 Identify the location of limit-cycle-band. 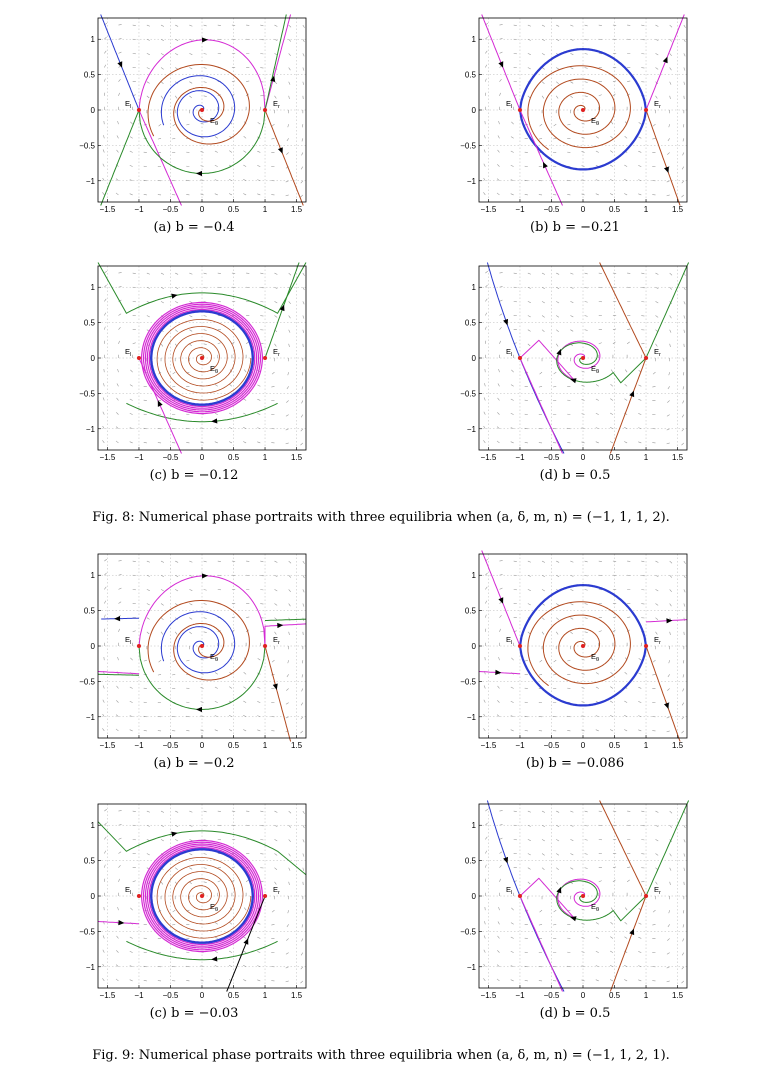
(202, 358).